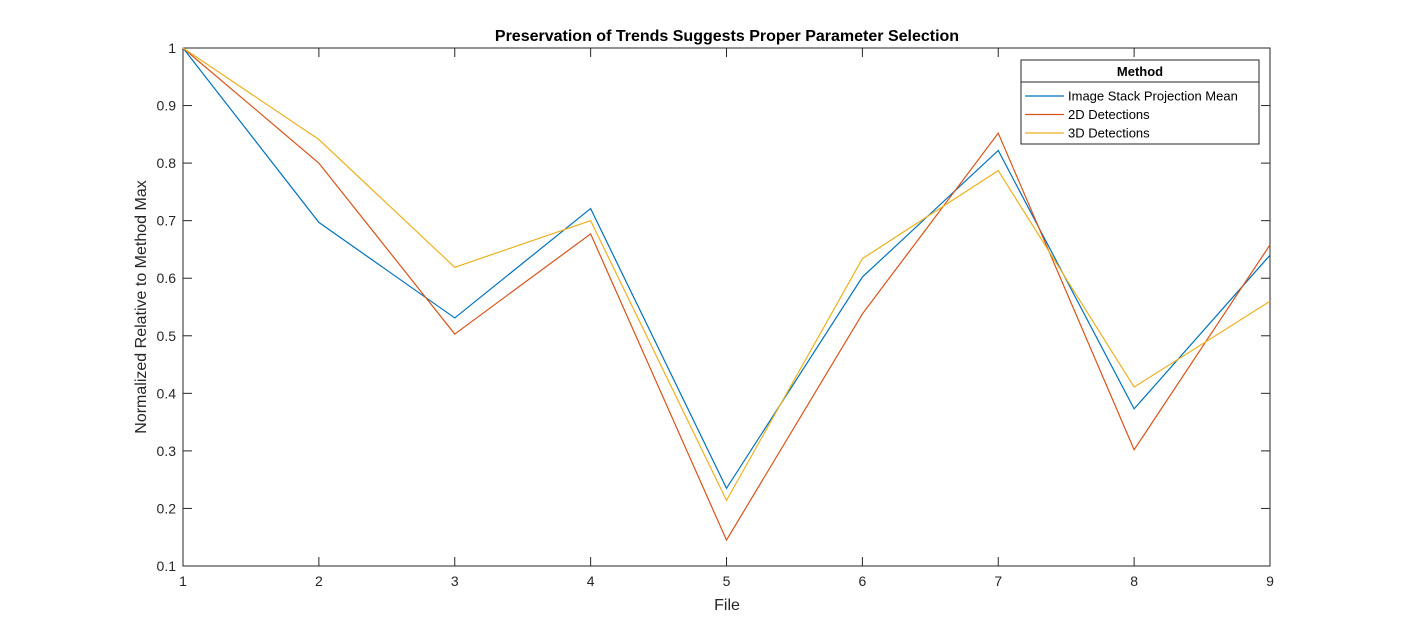 This screenshot has height=635, width=1404. I want to click on y-axis-label: Normalized Relative to Method Max, so click(141, 306).